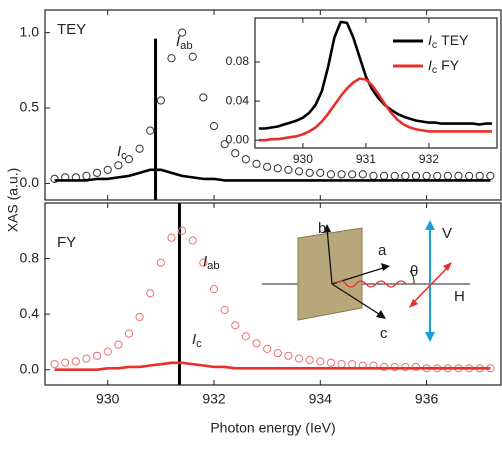  I want to click on label-subscript: c, so click(434, 45).